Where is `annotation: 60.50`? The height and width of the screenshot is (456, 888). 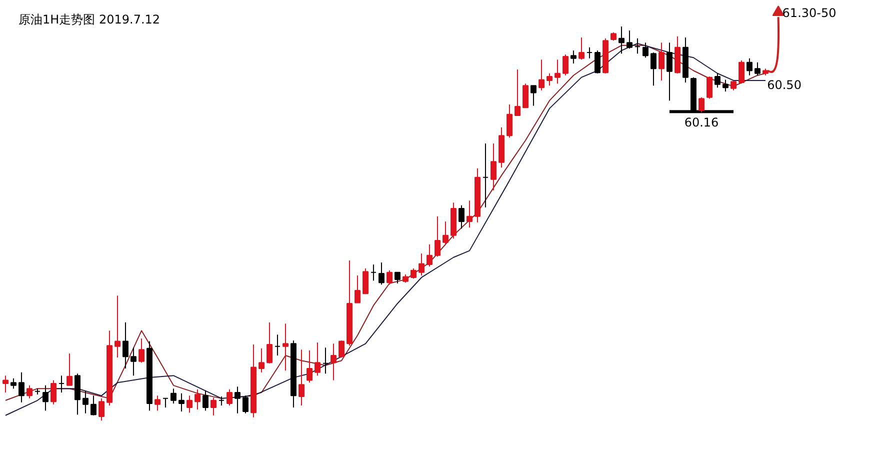
annotation: 60.50 is located at coordinates (784, 85).